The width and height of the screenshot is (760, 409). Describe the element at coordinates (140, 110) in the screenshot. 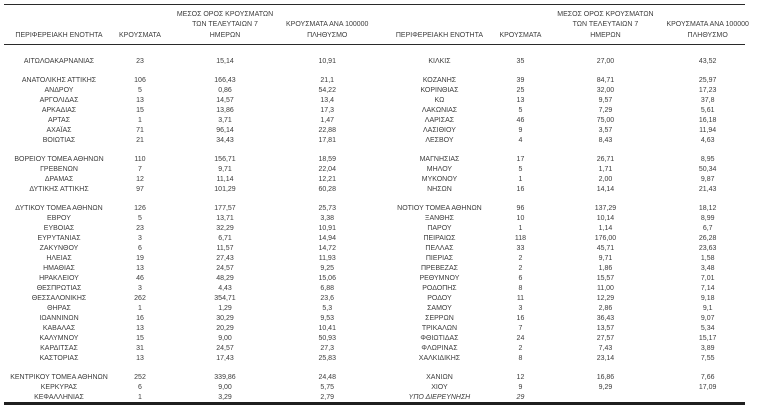

I see `cases-cell: 15` at that location.